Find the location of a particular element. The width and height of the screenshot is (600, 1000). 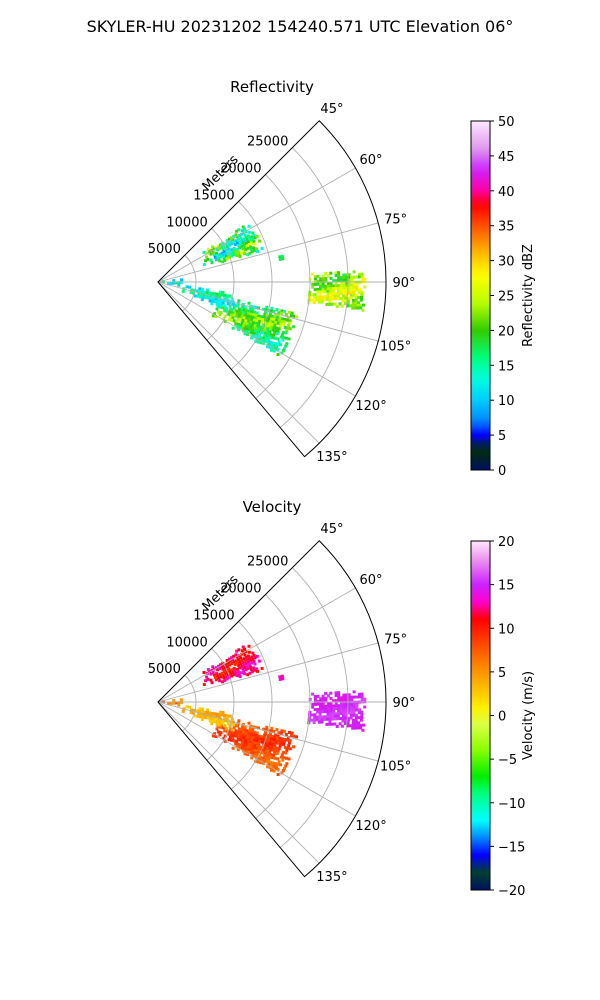

azimuth-tick-label: 120° is located at coordinates (370, 826).